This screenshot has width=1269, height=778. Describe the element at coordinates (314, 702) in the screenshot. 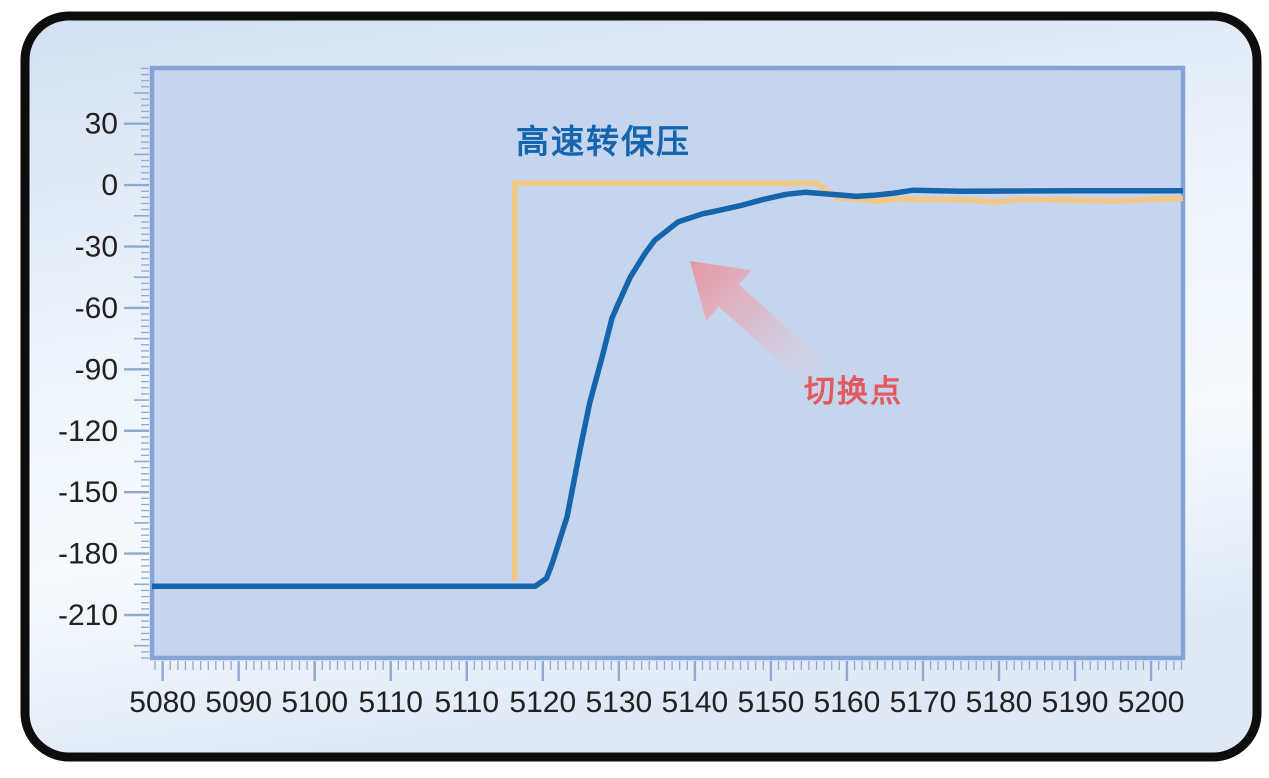

I see `x-tick-label: 5100` at that location.